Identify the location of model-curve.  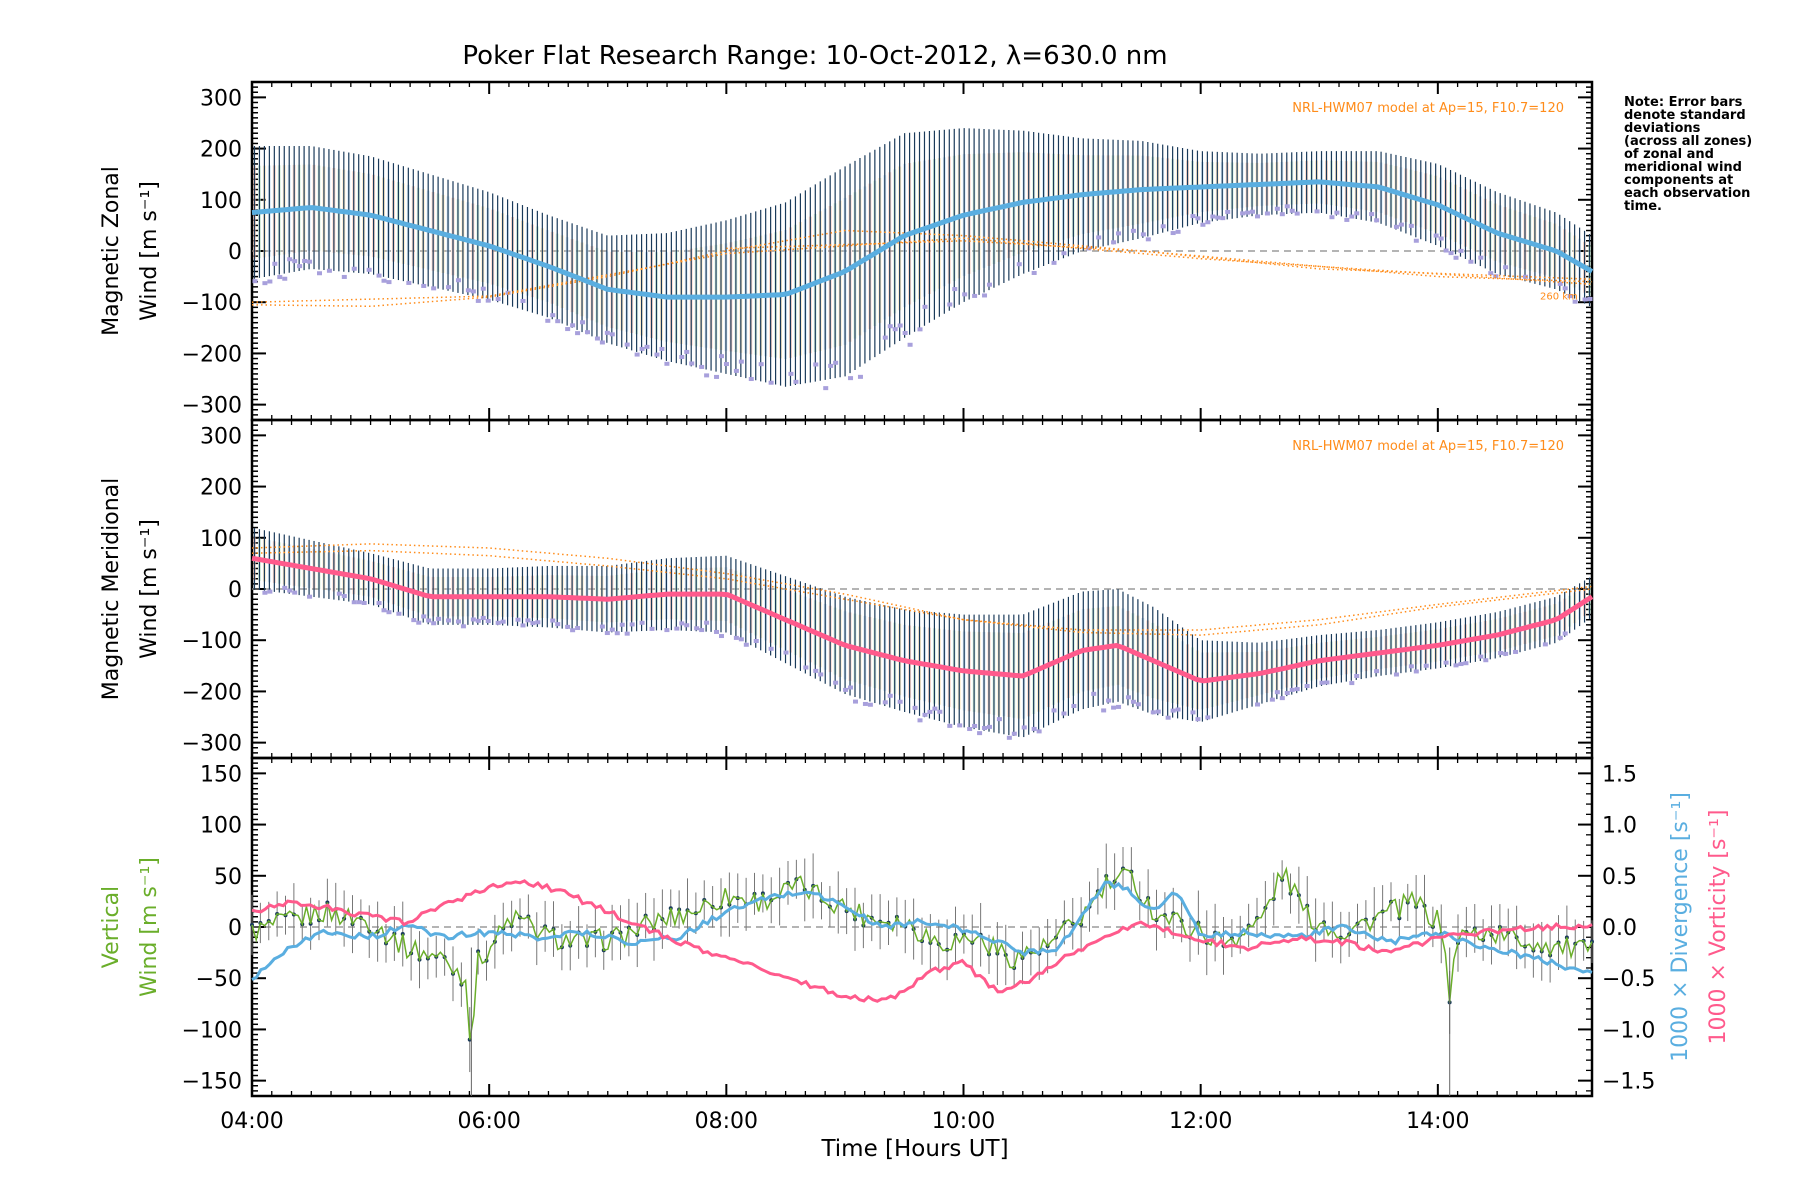
(922, 589).